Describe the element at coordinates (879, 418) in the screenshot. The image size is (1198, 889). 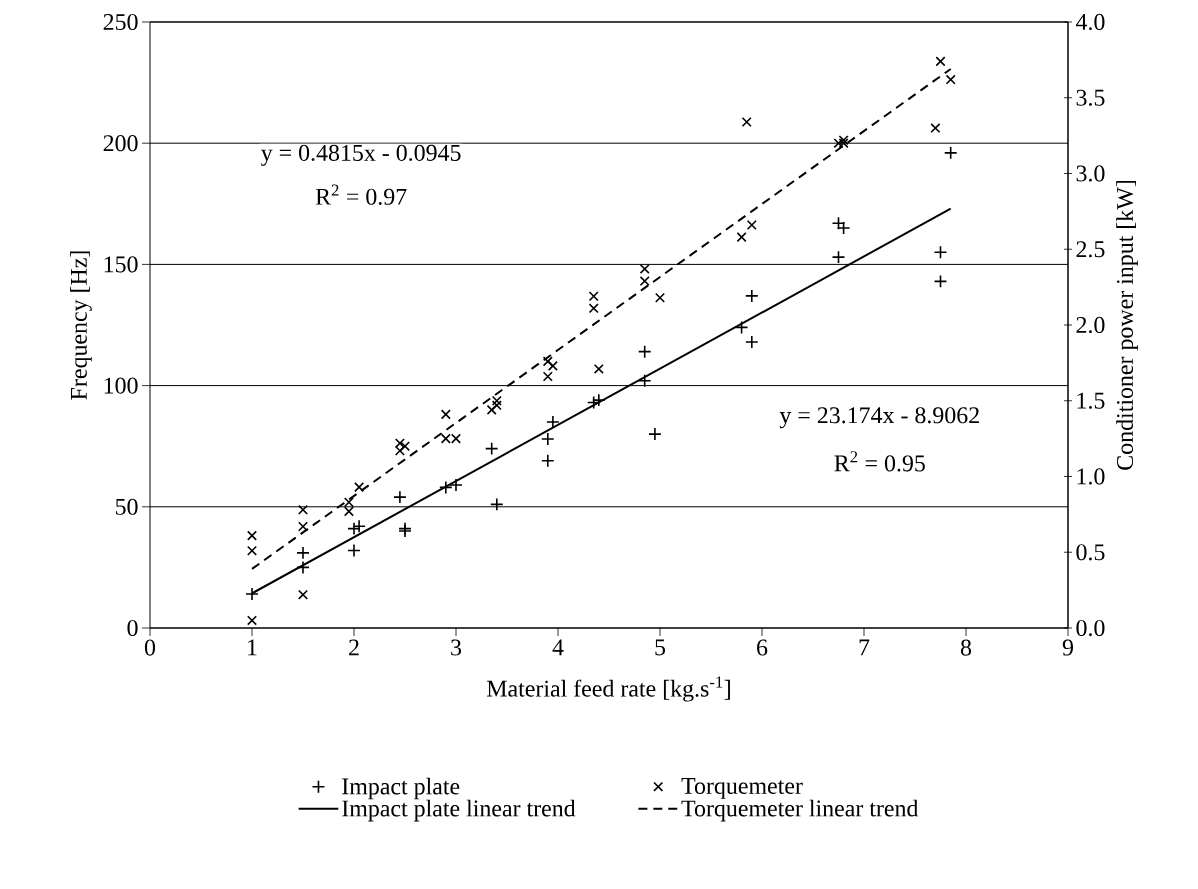
I see `annotation: y = 23.174x - 8.9062` at that location.